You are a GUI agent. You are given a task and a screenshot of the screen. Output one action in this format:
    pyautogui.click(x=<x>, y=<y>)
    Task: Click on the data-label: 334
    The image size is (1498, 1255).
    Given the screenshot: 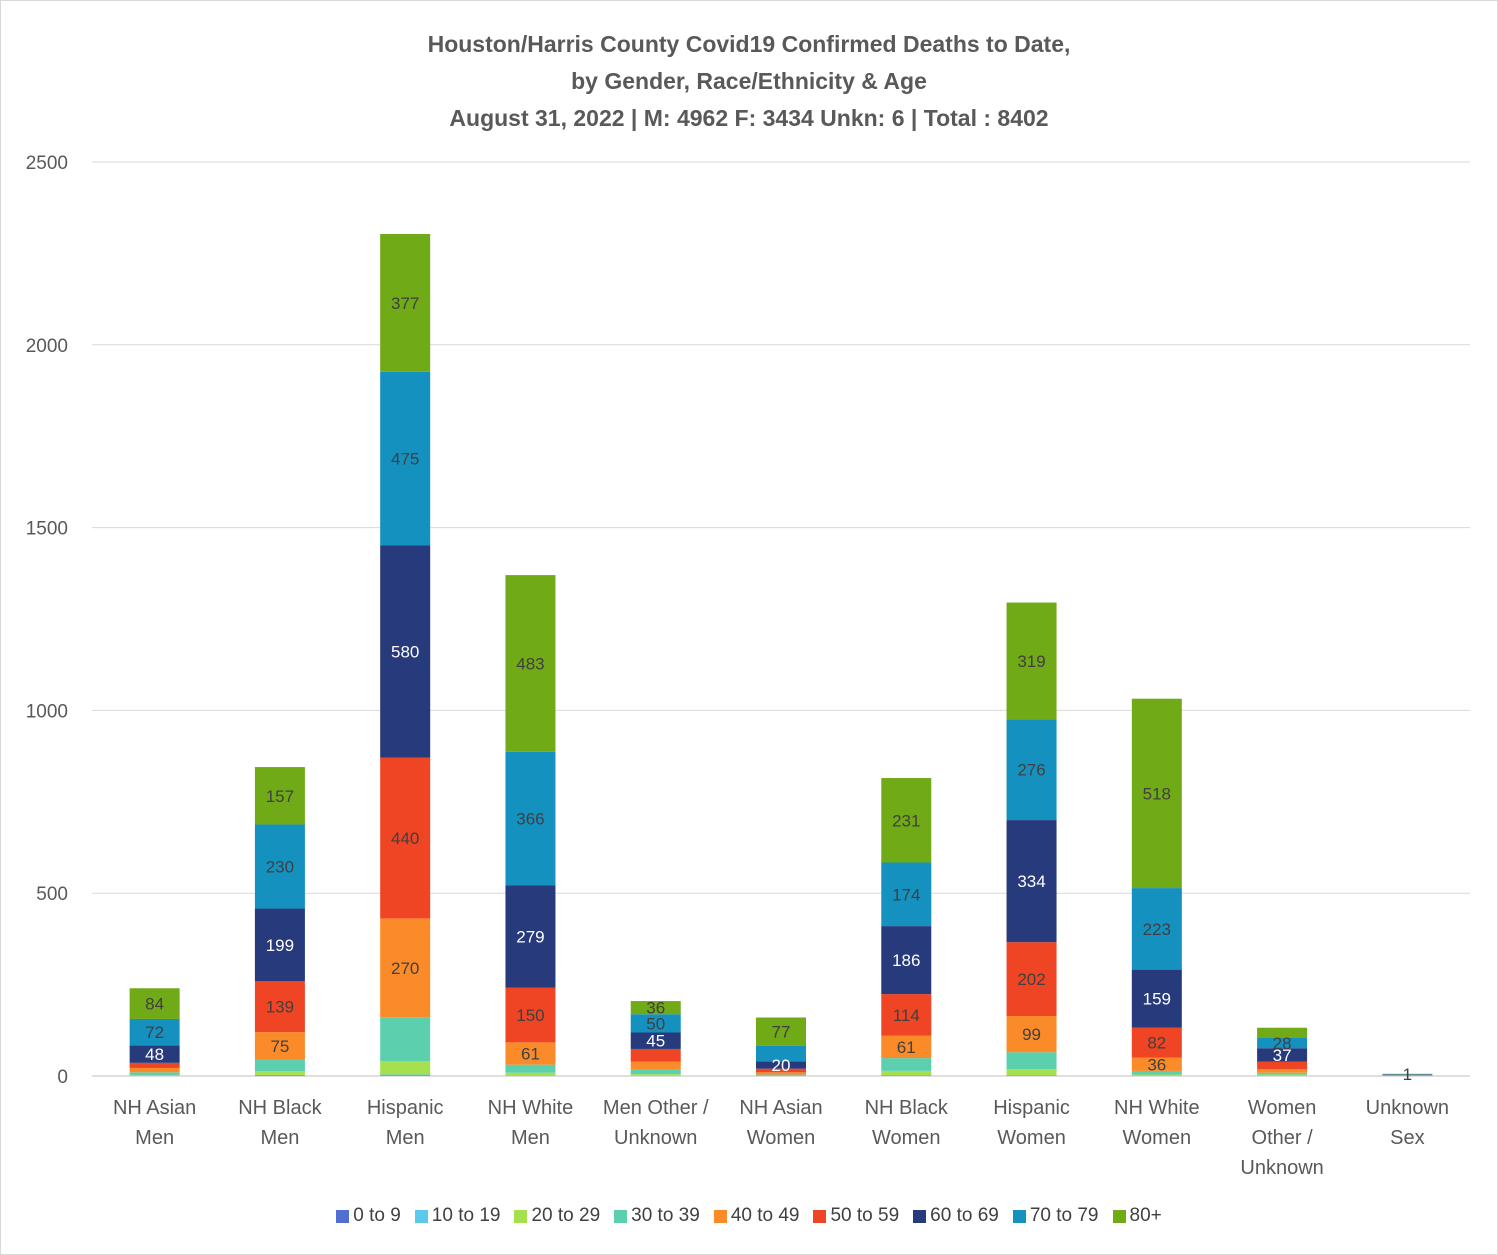 What is the action you would take?
    pyautogui.click(x=1031, y=881)
    